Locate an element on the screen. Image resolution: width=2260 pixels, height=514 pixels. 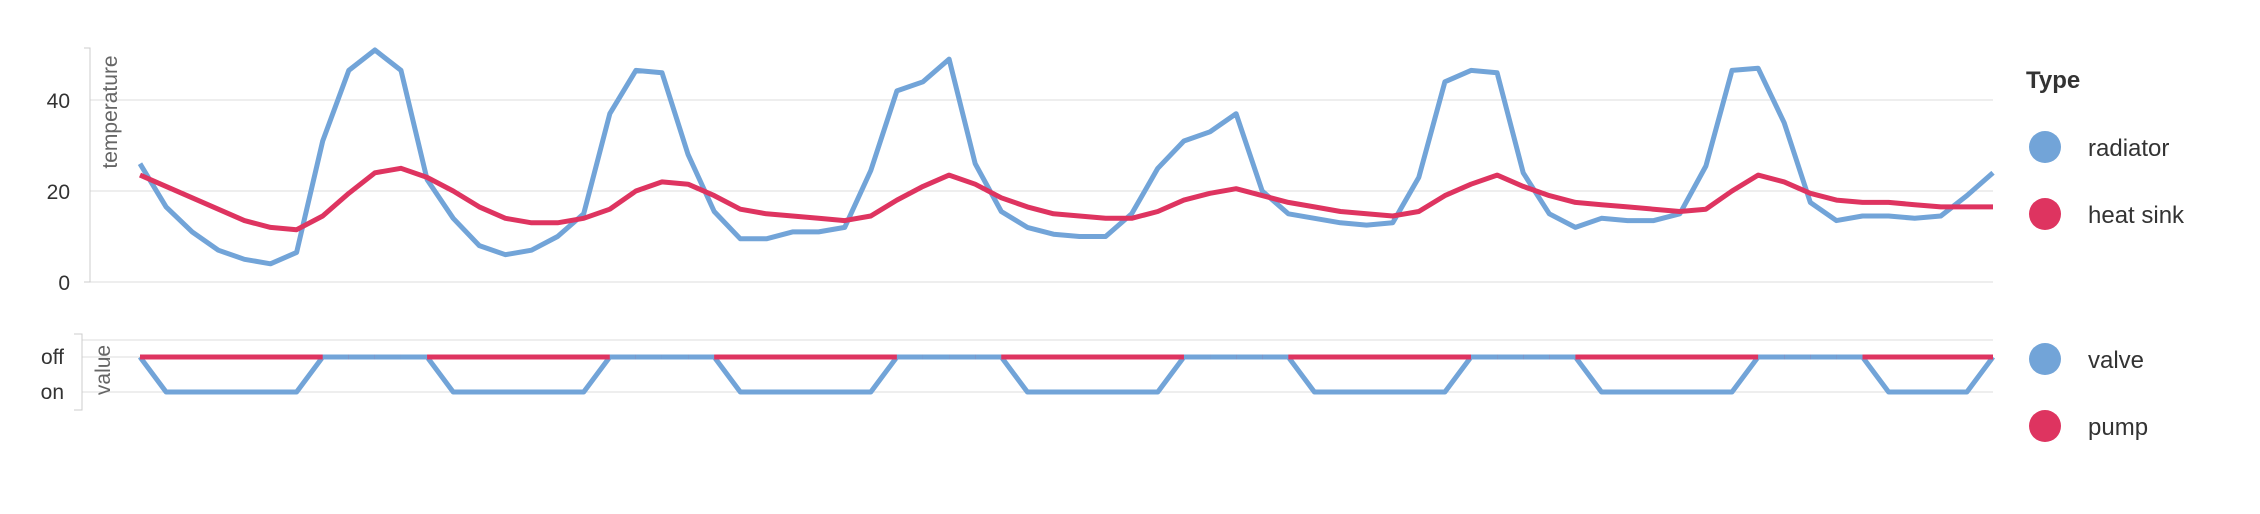
temperature-tick-labels: 0 20 40 is located at coordinates (58, 192).